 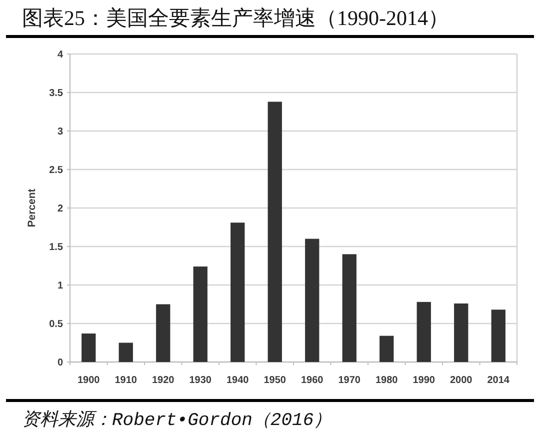 What do you see at coordinates (238, 380) in the screenshot?
I see `x-tick-label: 1940` at bounding box center [238, 380].